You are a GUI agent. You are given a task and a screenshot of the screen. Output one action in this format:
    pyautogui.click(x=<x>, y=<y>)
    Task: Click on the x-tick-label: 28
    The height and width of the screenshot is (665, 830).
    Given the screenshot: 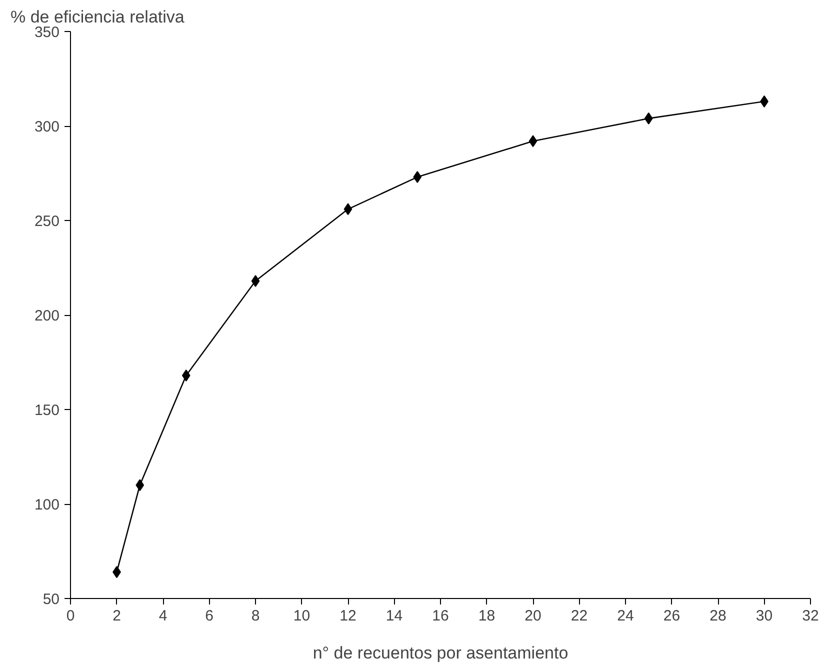 What is the action you would take?
    pyautogui.click(x=718, y=616)
    